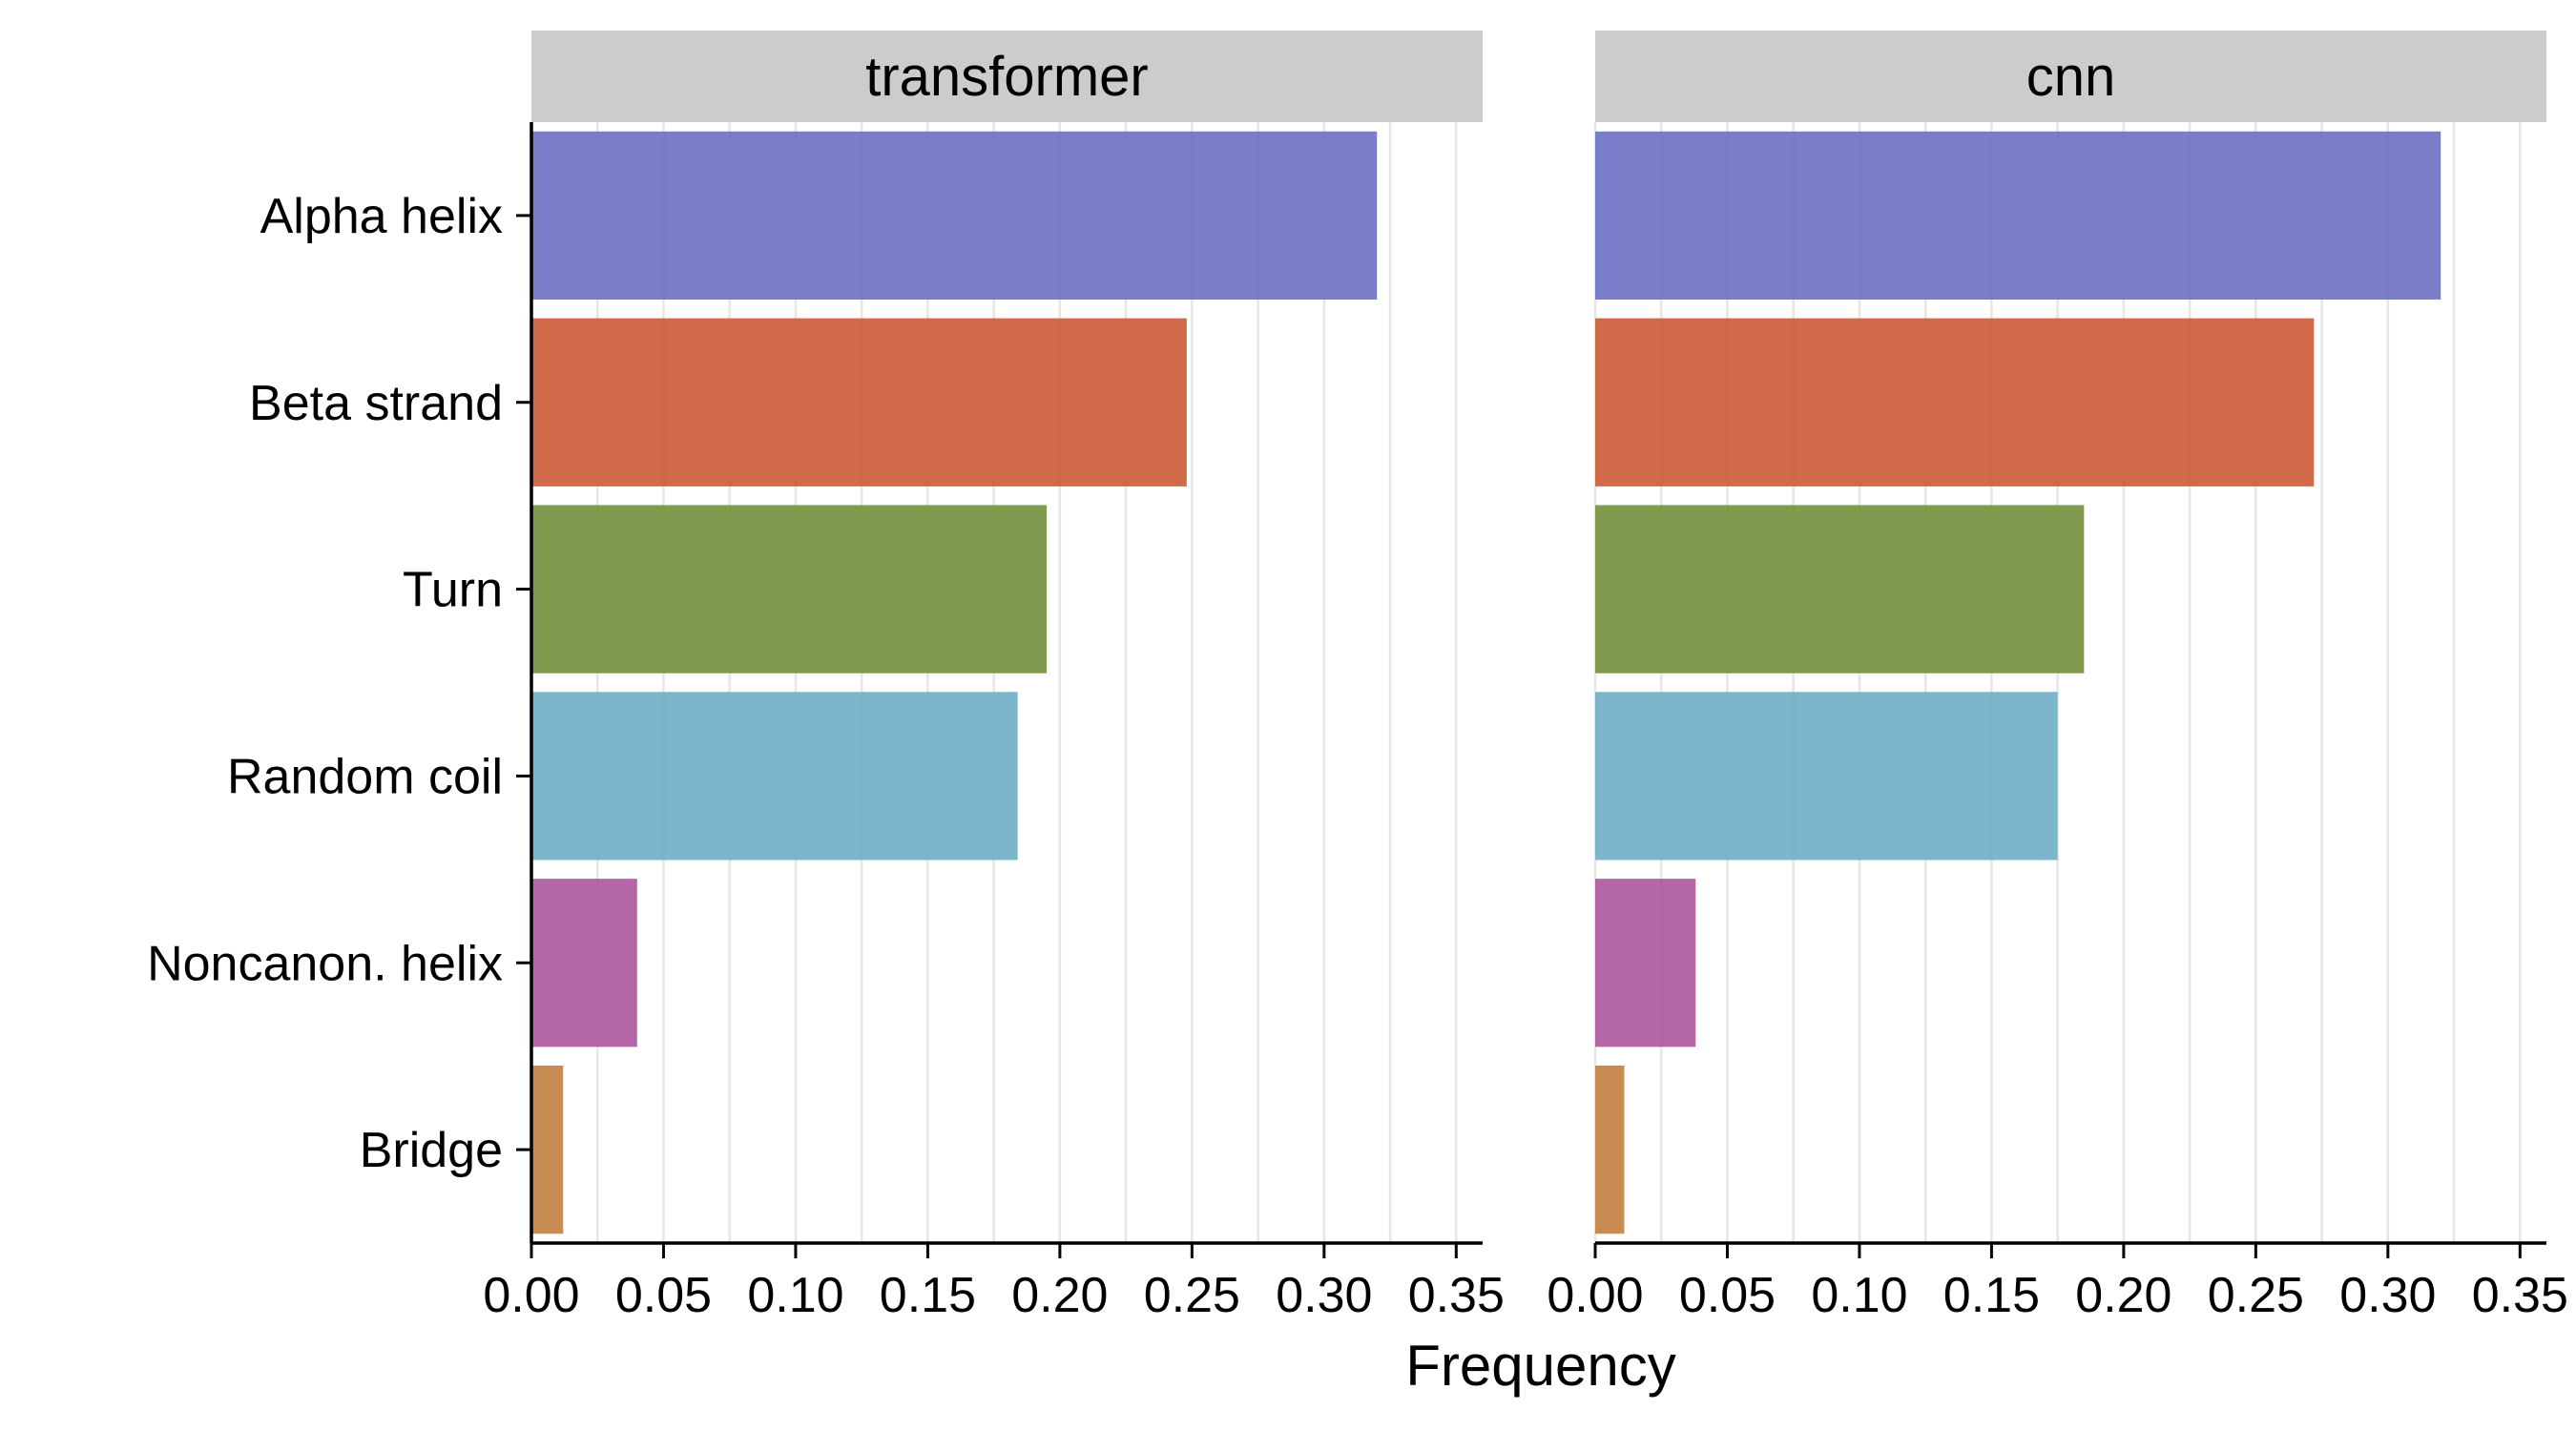 This screenshot has height=1431, width=2576. Describe the element at coordinates (453, 590) in the screenshot. I see `y-tick-label: Turn` at that location.